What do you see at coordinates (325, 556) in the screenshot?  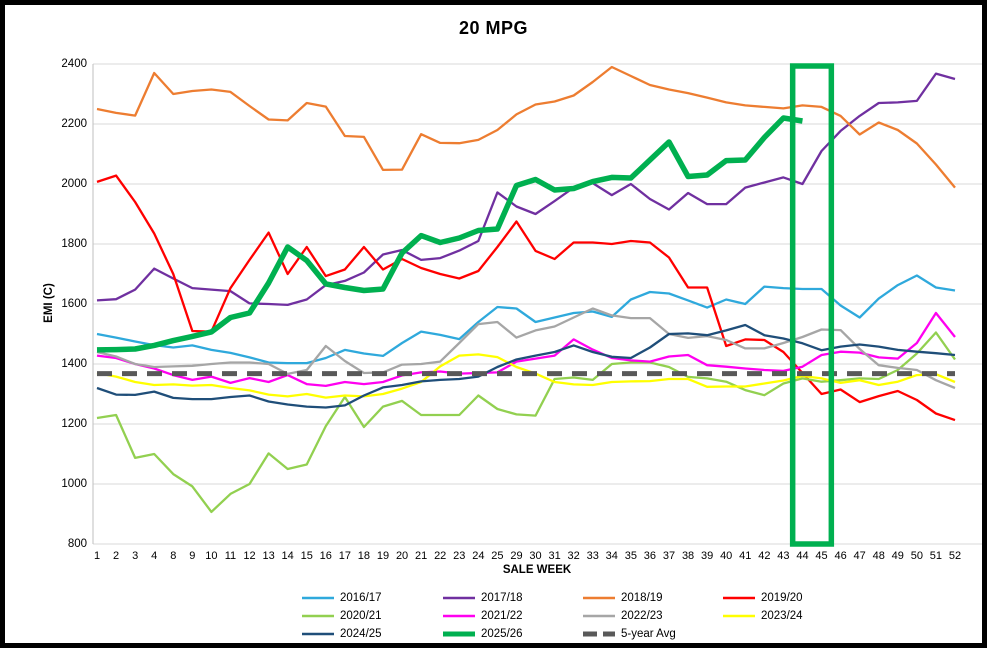 I see `x-tick-label: 16` at bounding box center [325, 556].